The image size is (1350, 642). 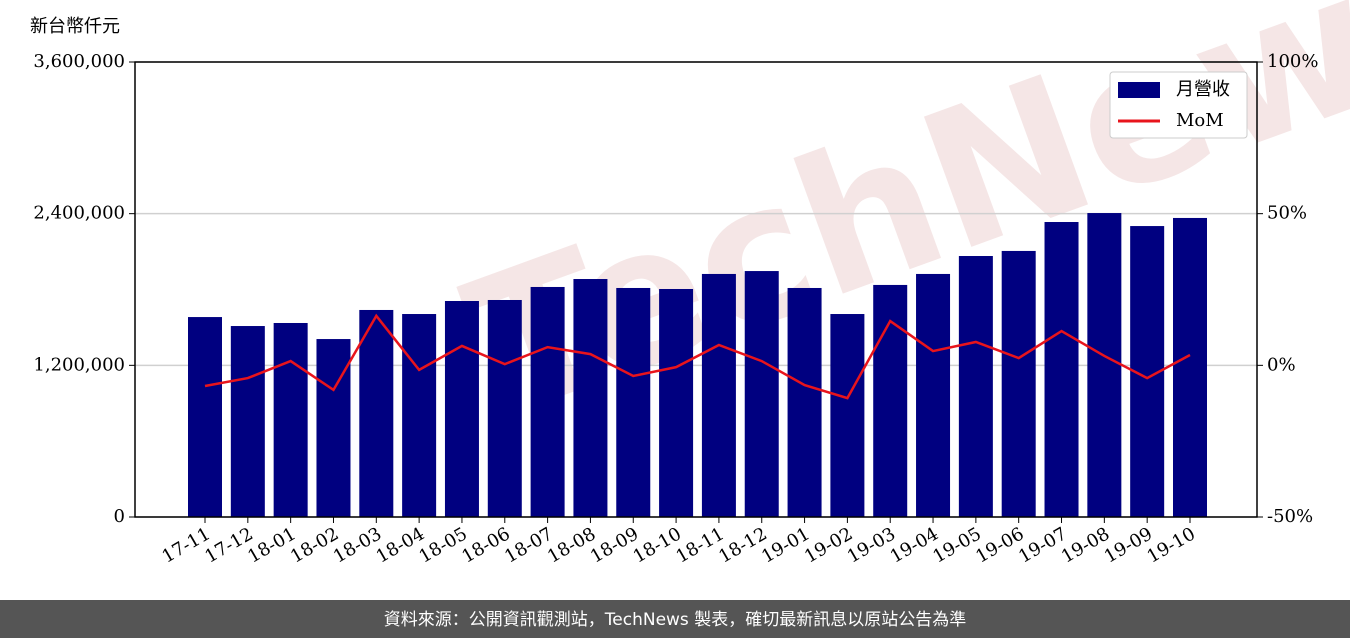 What do you see at coordinates (1085, 545) in the screenshot?
I see `x-tick-label: 19-08` at bounding box center [1085, 545].